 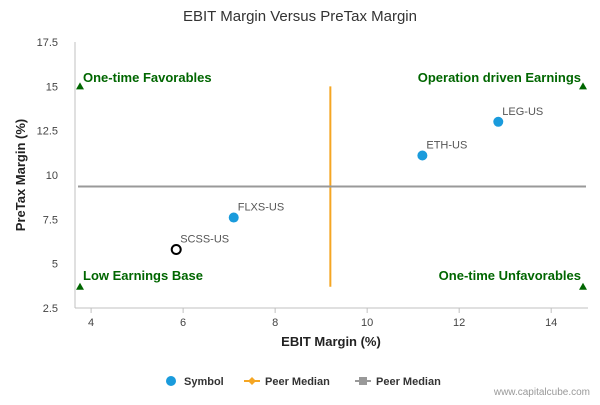 I want to click on data-point-label: SCSS-US, so click(x=204, y=239).